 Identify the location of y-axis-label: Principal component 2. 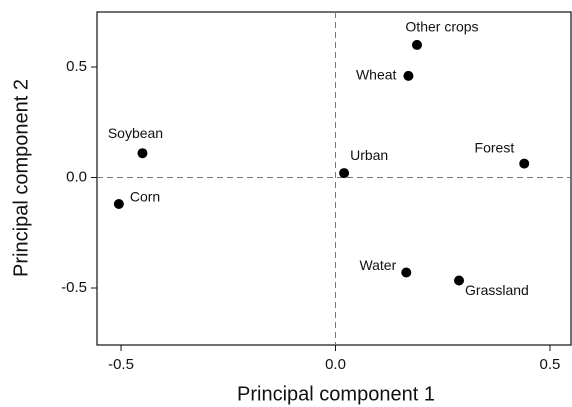
(21, 178).